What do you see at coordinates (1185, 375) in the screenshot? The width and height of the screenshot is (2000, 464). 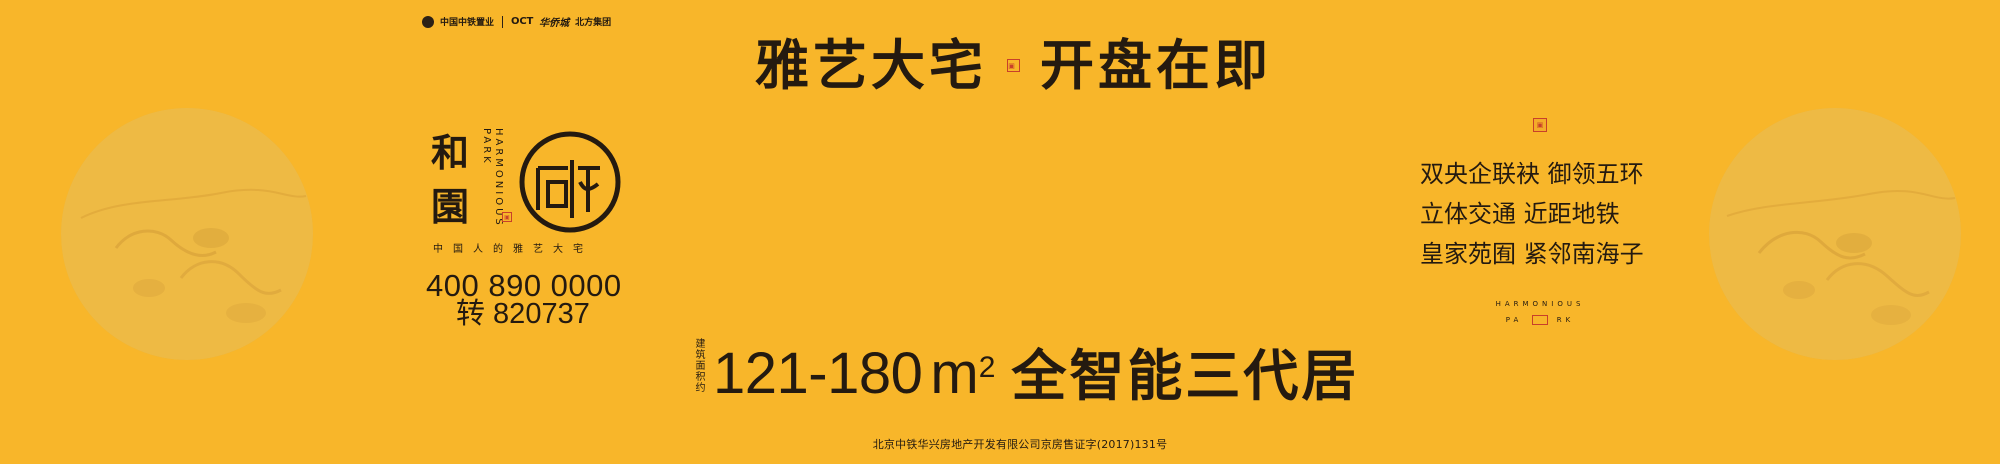 I see `residence-title: 全智能三代居` at bounding box center [1185, 375].